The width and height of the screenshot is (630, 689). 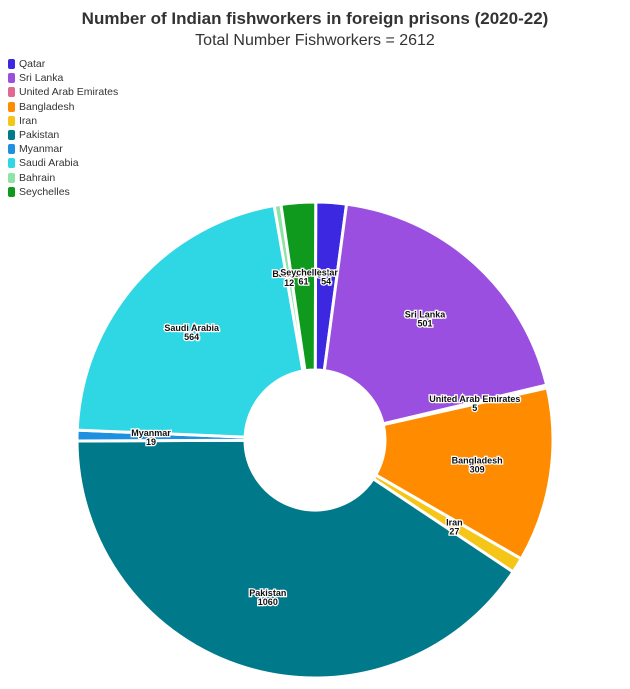 I want to click on legend-label: Seychelles, so click(x=44, y=191).